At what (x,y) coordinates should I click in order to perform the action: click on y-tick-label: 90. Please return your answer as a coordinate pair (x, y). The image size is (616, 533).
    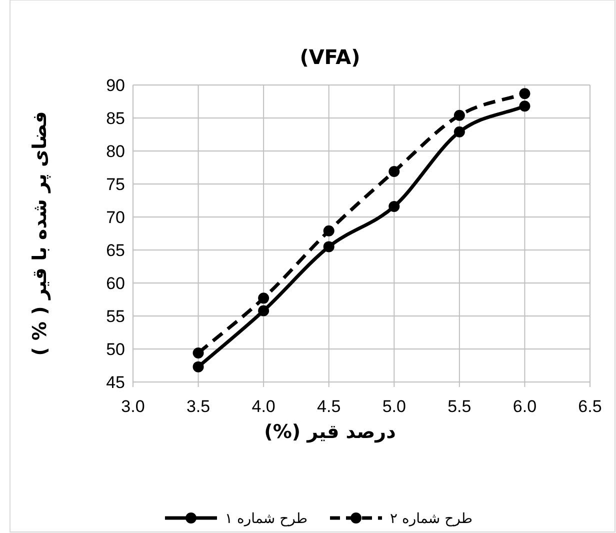
    Looking at the image, I should click on (115, 85).